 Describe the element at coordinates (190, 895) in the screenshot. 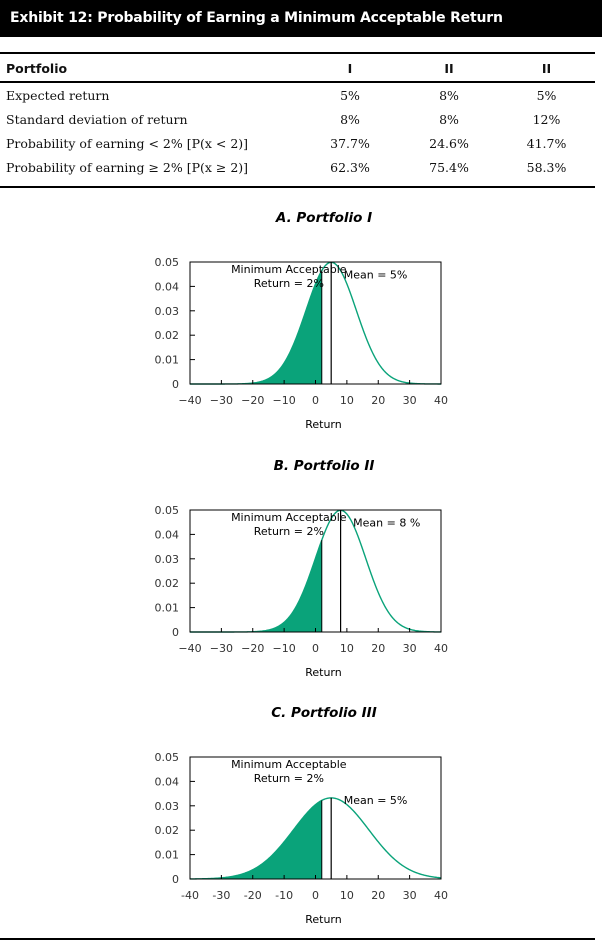

I see `x-tick-label: -40` at that location.